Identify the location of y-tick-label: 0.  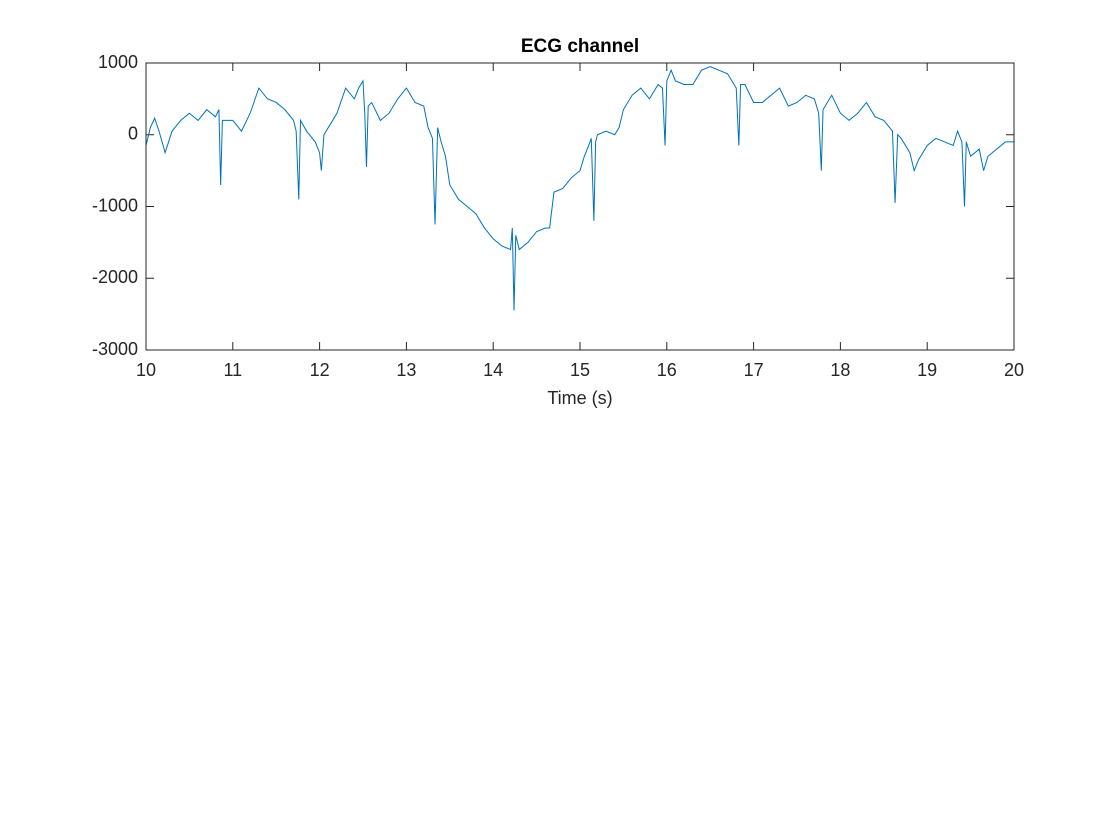
(133, 134).